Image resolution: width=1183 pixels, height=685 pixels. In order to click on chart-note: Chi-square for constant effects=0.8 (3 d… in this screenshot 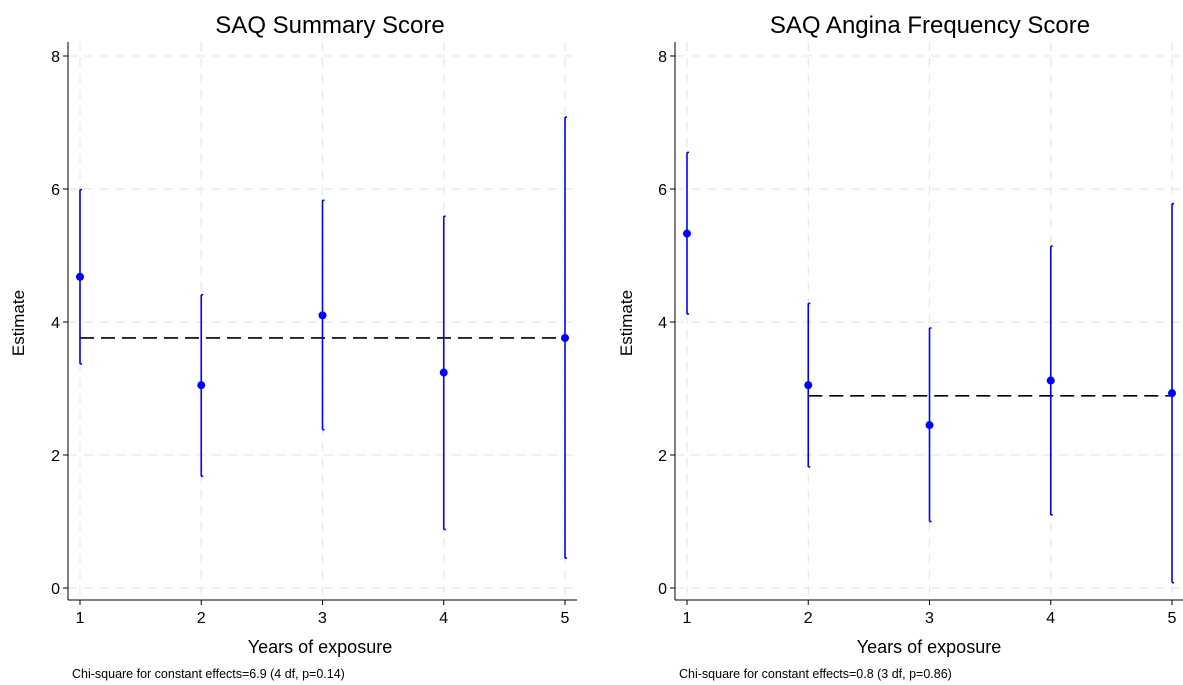, I will do `click(815, 674)`.